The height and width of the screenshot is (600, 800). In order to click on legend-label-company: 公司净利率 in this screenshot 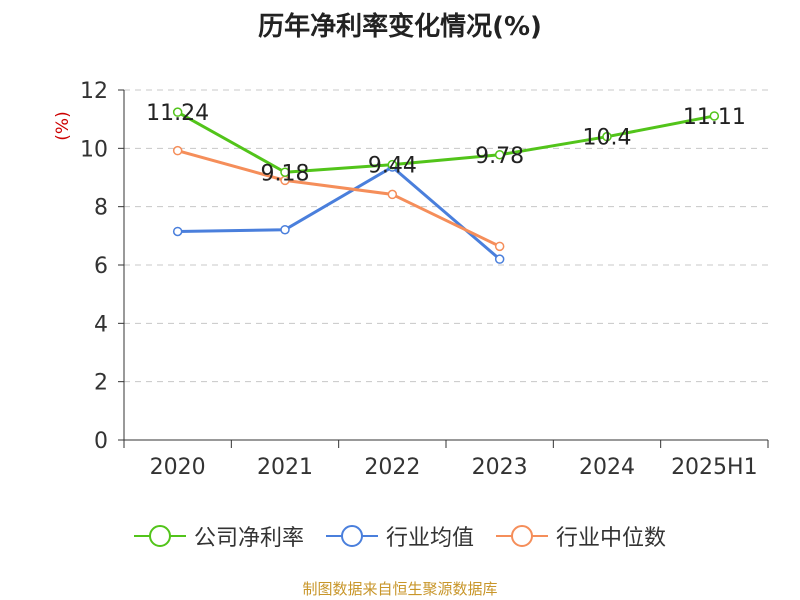, I will do `click(248, 538)`.